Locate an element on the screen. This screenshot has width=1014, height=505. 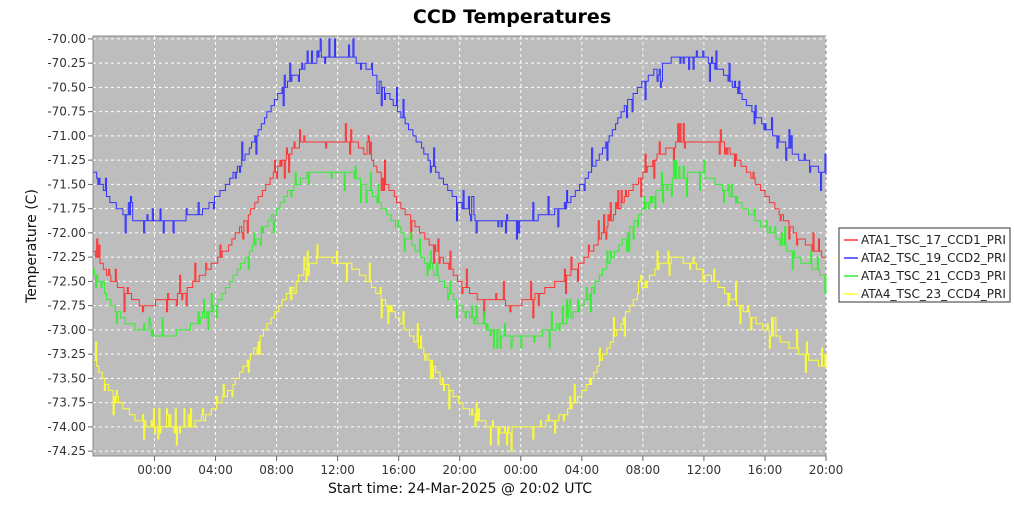
y-tick-label: -73.75 is located at coordinates (66, 403).